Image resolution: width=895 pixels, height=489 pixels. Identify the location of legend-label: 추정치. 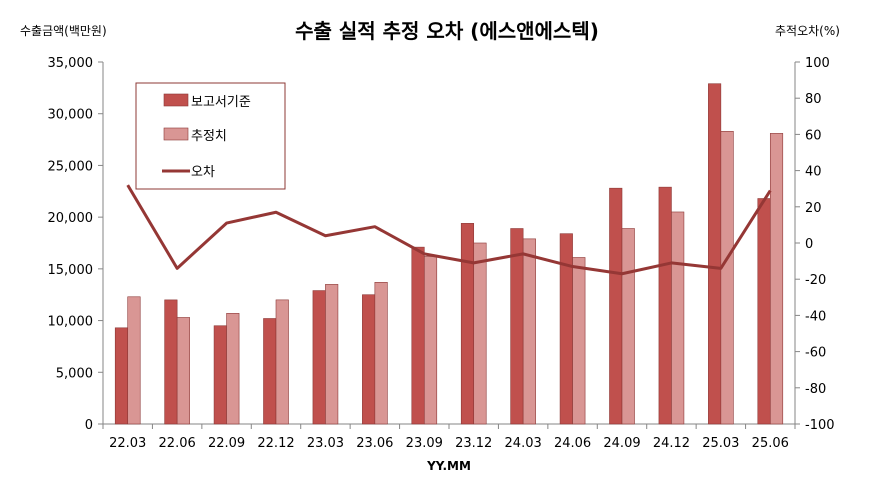
(209, 136).